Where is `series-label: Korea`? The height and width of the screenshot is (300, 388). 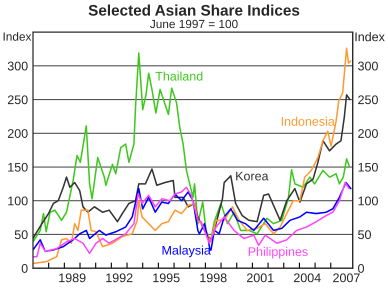
series-label: Korea is located at coordinates (252, 176).